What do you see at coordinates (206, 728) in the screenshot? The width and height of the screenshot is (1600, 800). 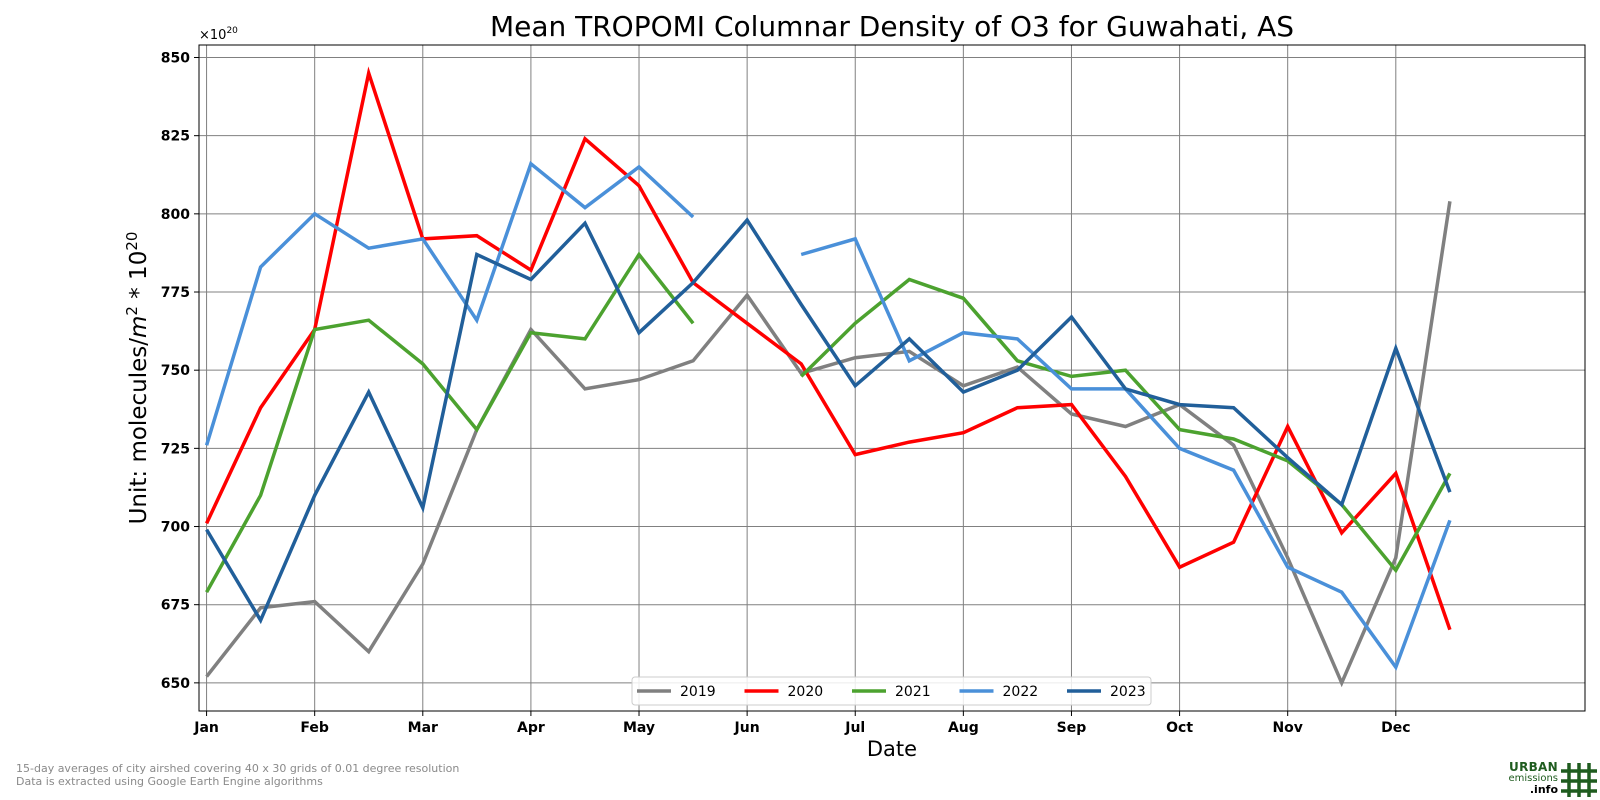 I see `x-tick-label: Jan` at bounding box center [206, 728].